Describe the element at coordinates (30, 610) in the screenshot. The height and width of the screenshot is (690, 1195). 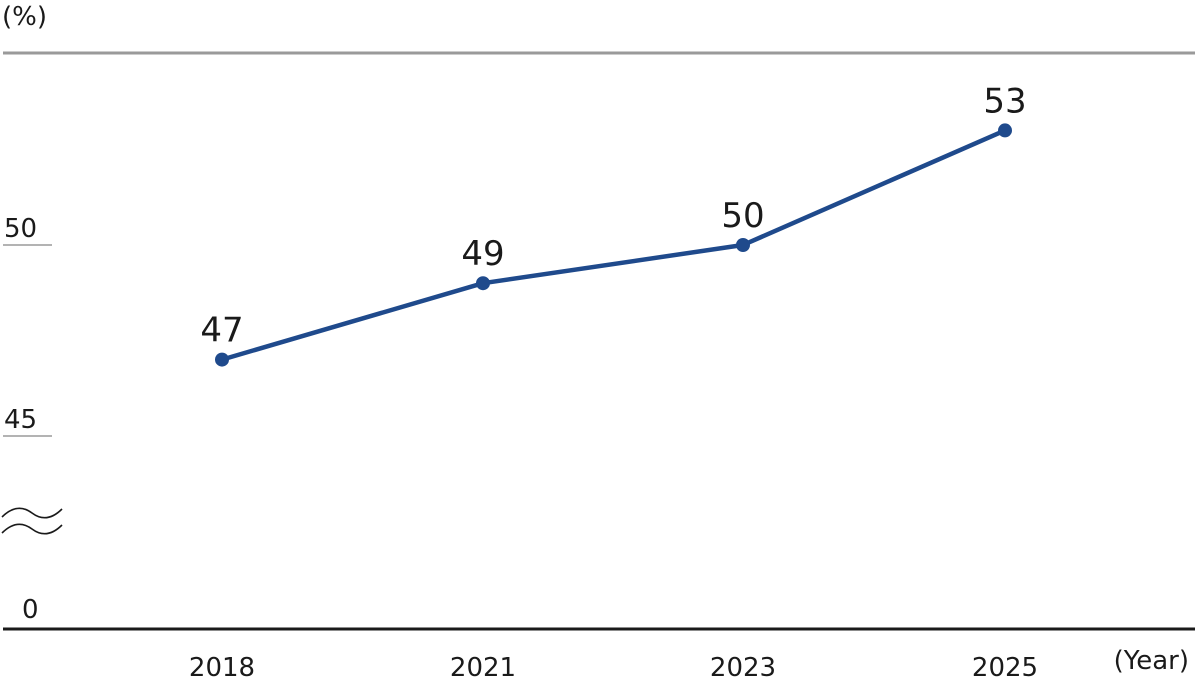
I see `y-tick-label: 0` at that location.